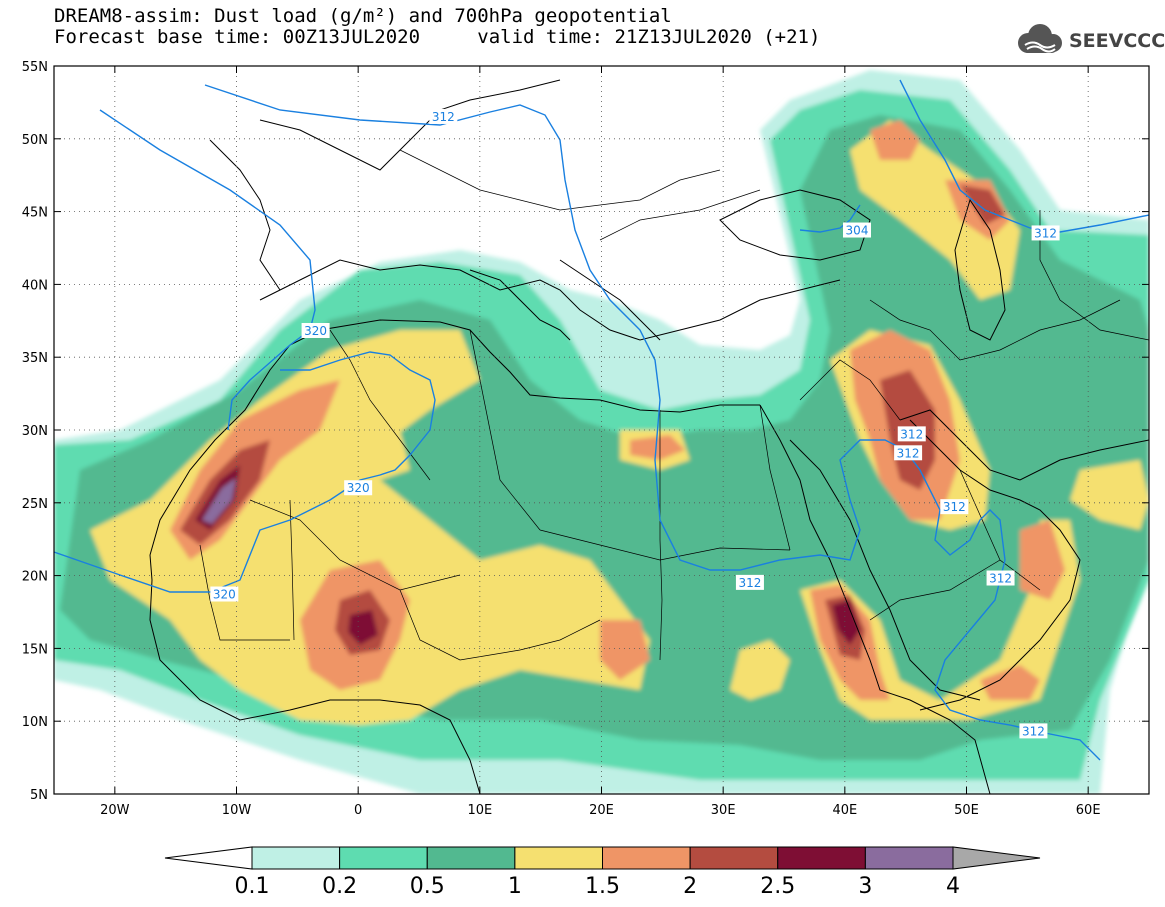  I want to click on svg-text: 304, so click(857, 231).